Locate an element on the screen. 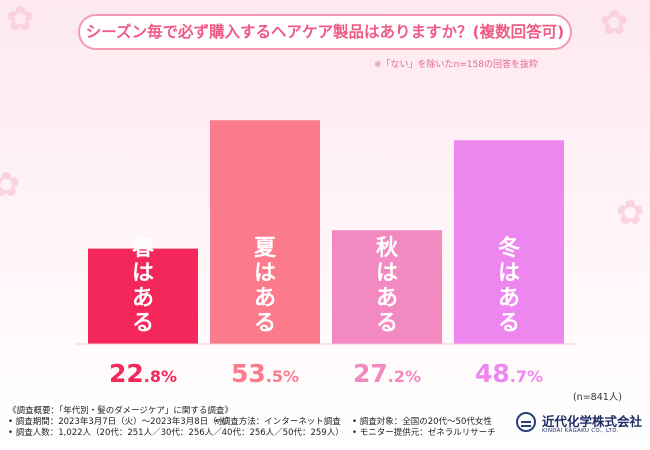  category-label: 冬はある is located at coordinates (509, 285).